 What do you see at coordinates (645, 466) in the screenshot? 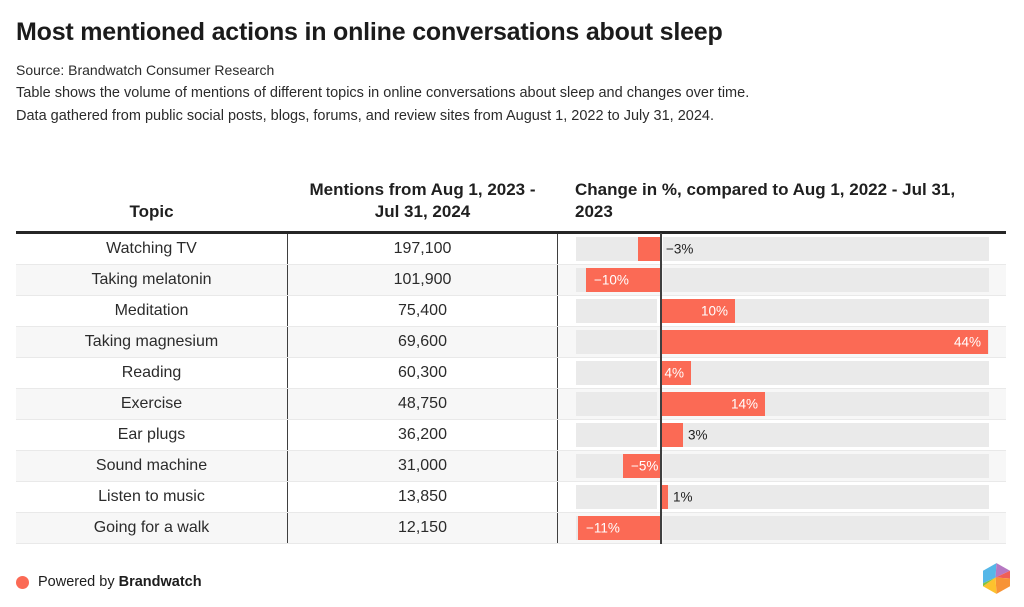
I see `change-value-label: −5%` at bounding box center [645, 466].